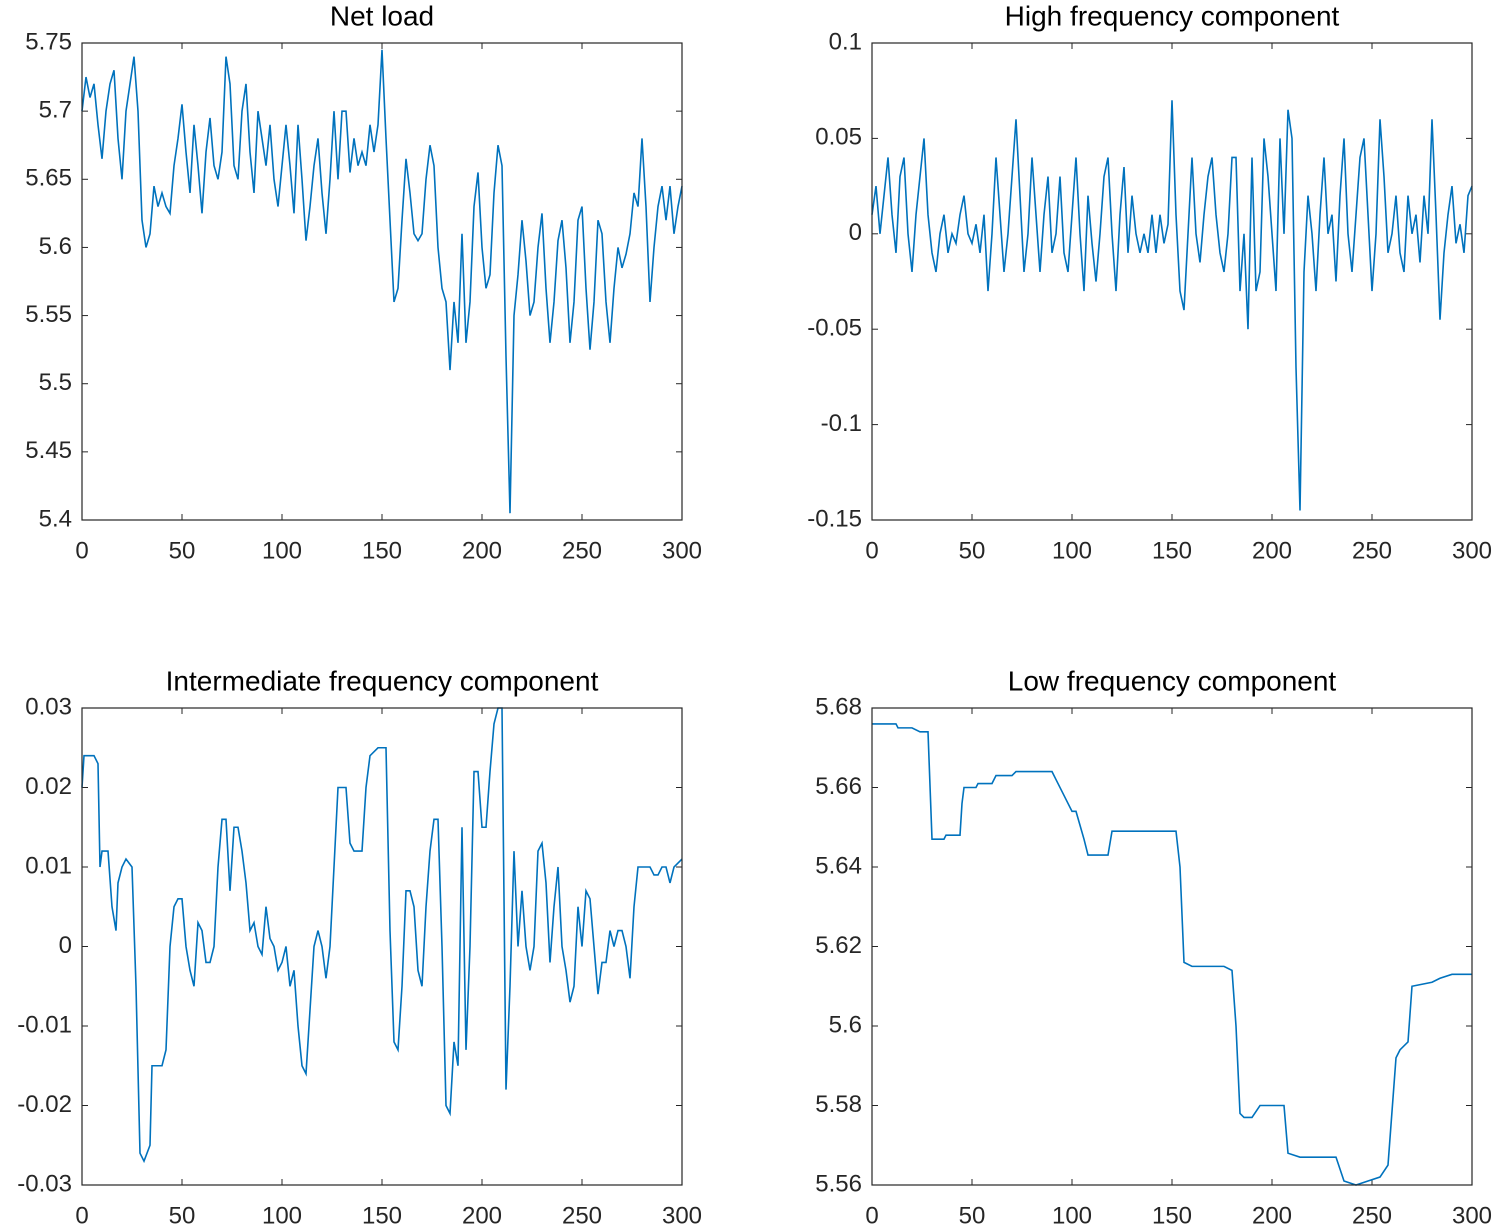 The image size is (1500, 1230). I want to click on chart-title: Net load, so click(382, 15).